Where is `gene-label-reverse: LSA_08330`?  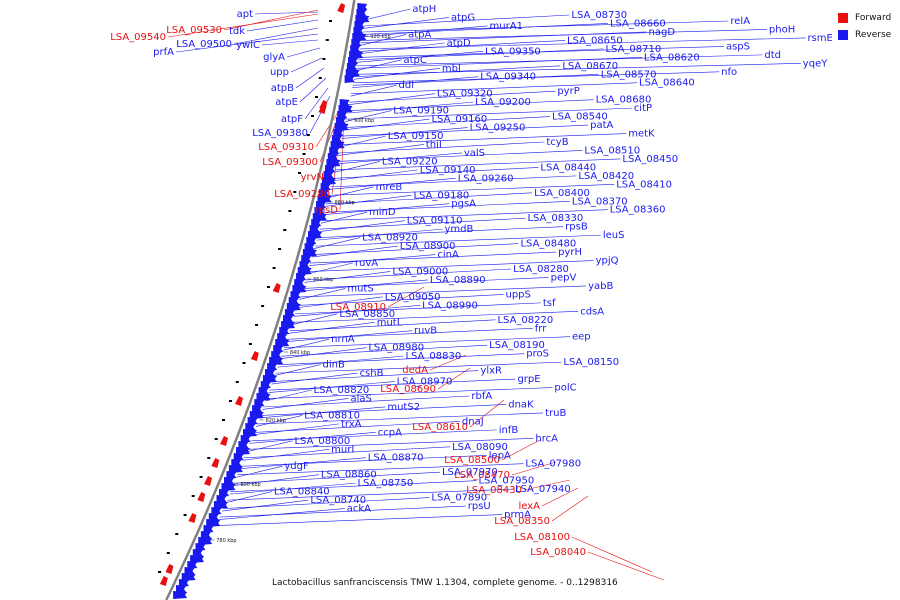
gene-label-reverse: LSA_08330 is located at coordinates (555, 218).